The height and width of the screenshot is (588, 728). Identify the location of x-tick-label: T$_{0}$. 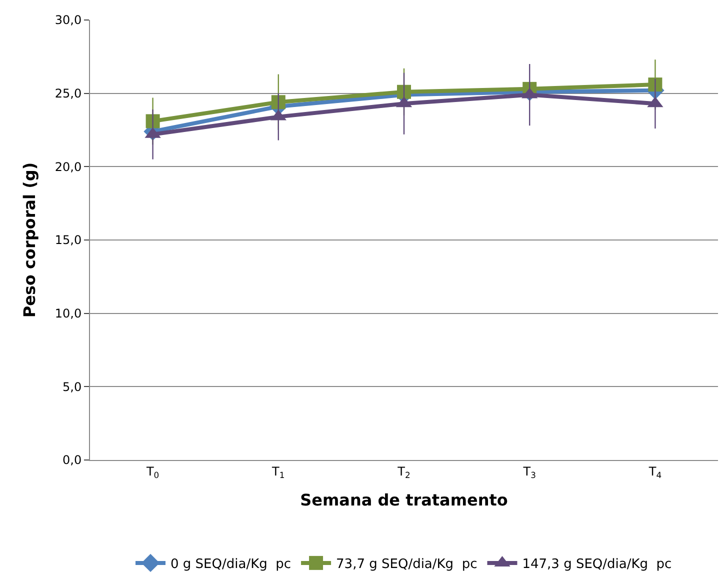
(152, 472).